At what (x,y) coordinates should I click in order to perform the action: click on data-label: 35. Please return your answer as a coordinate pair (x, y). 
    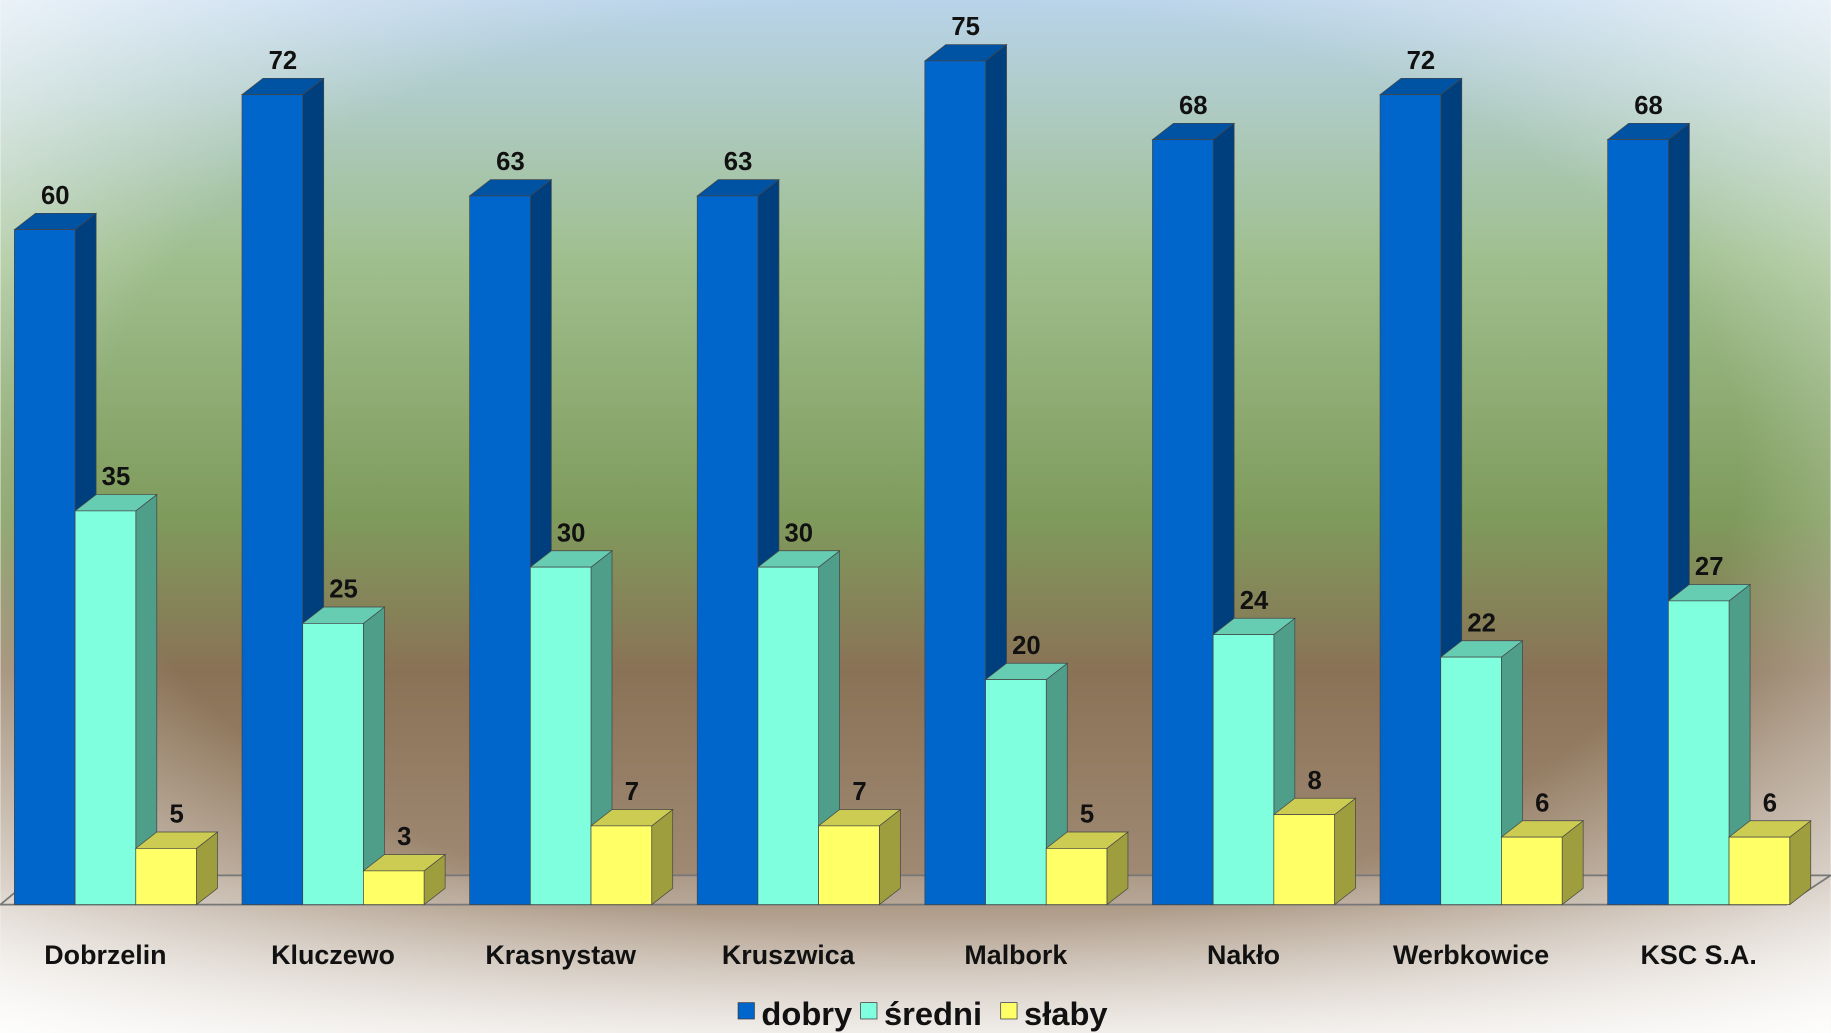
    Looking at the image, I should click on (116, 477).